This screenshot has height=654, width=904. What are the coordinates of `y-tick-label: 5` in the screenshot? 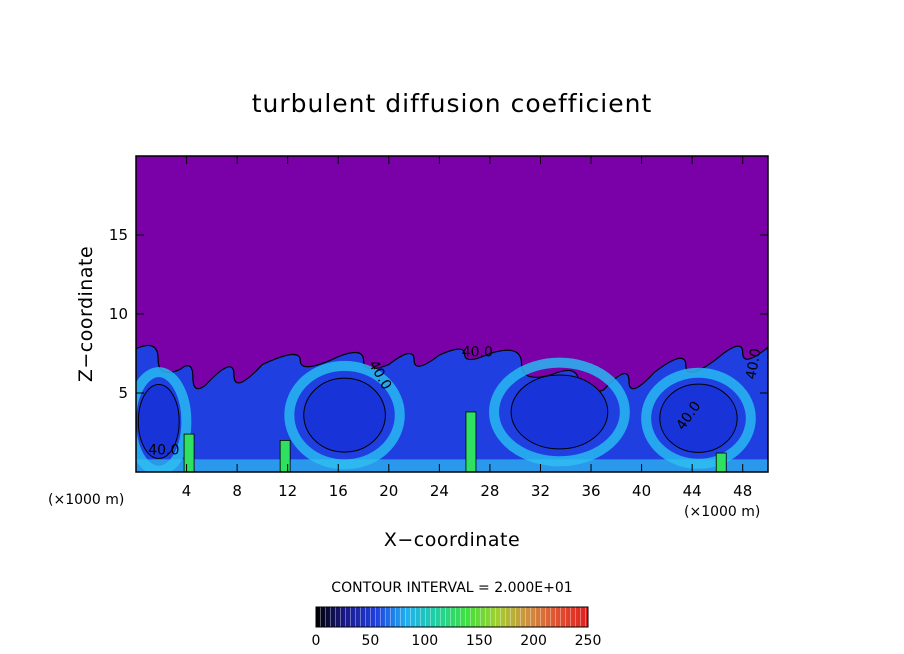 It's located at (123, 393).